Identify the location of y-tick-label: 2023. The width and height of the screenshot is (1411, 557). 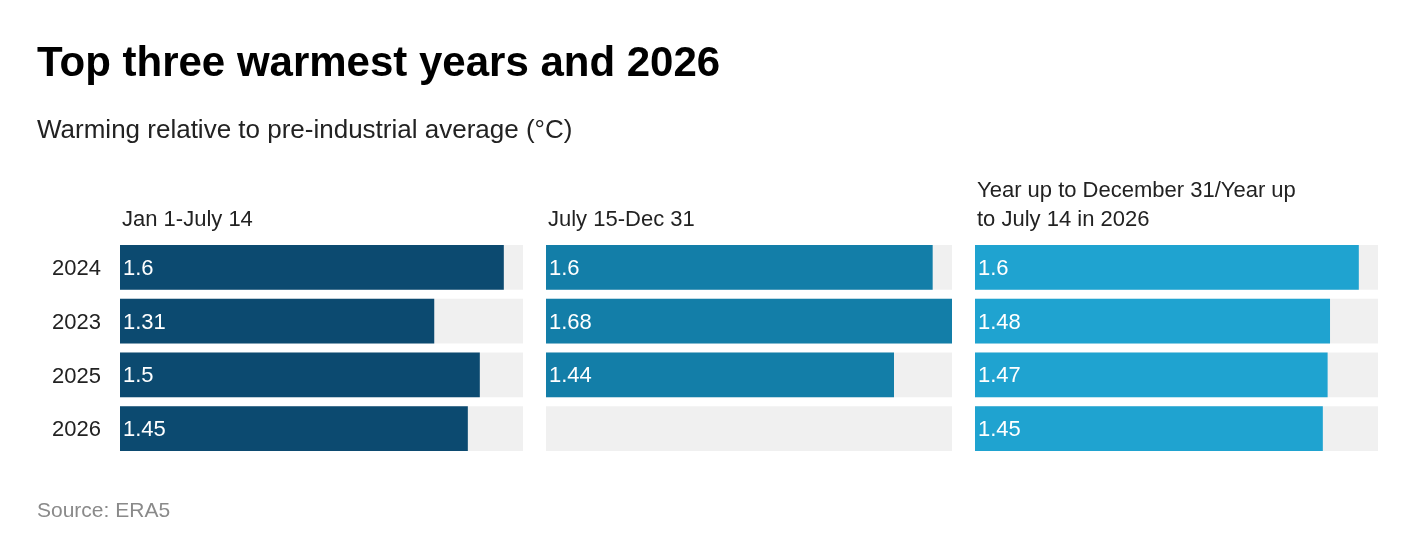
(76, 321).